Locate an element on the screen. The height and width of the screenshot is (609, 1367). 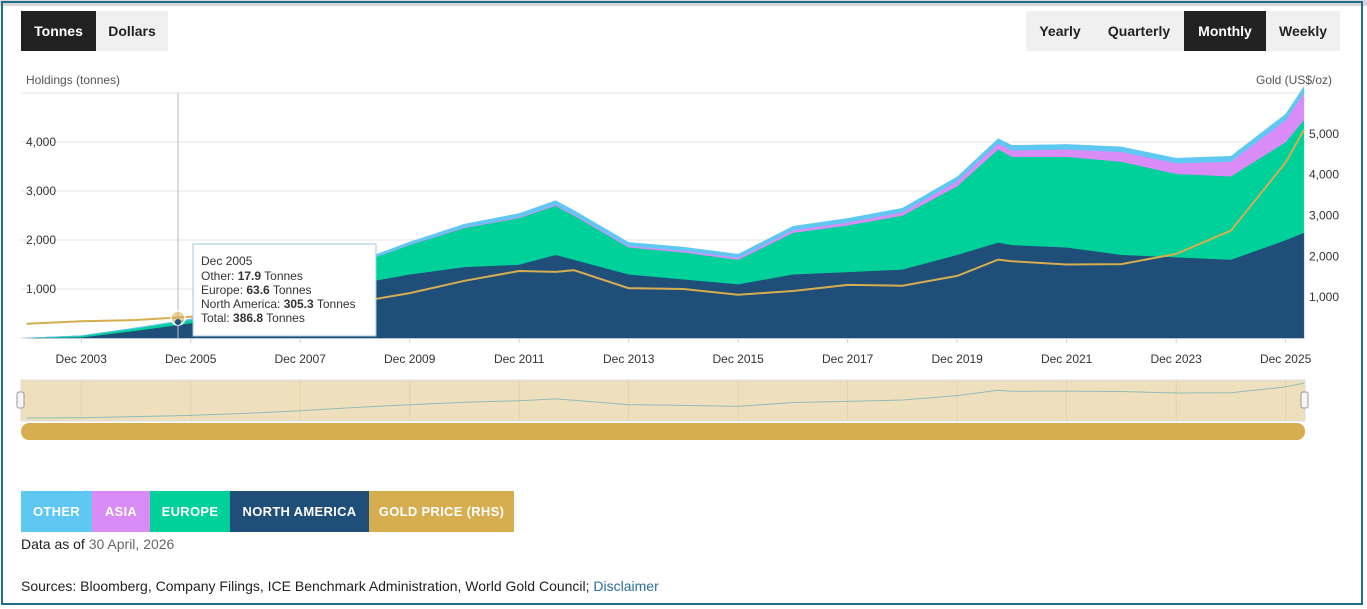
legend-other: OTHER is located at coordinates (56, 511).